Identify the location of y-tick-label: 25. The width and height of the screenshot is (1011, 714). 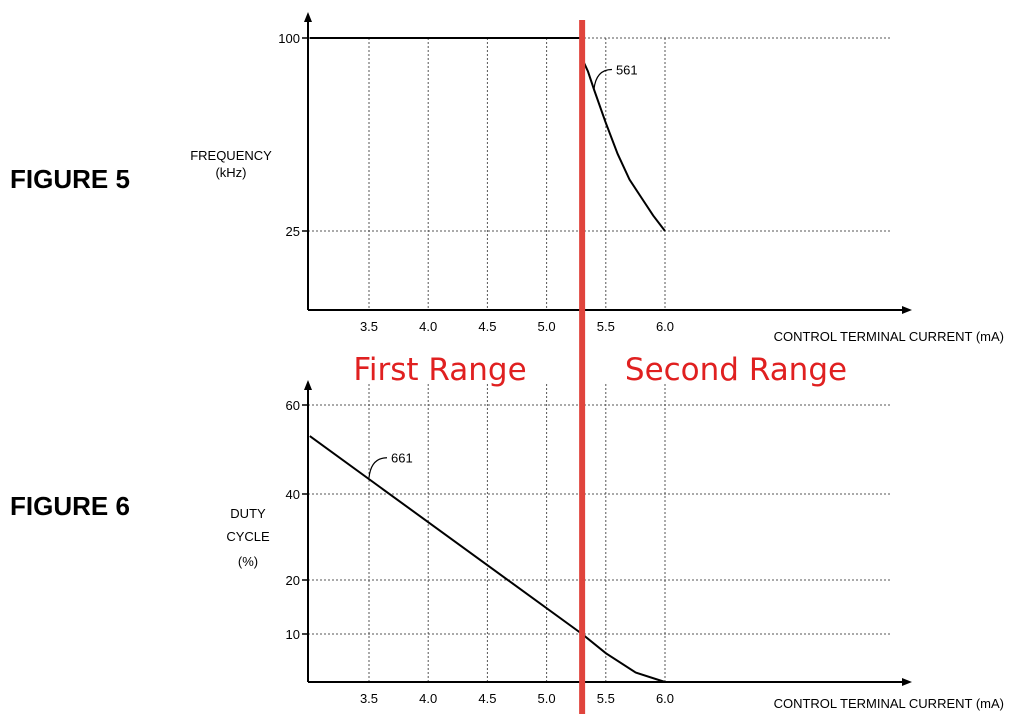
(293, 231).